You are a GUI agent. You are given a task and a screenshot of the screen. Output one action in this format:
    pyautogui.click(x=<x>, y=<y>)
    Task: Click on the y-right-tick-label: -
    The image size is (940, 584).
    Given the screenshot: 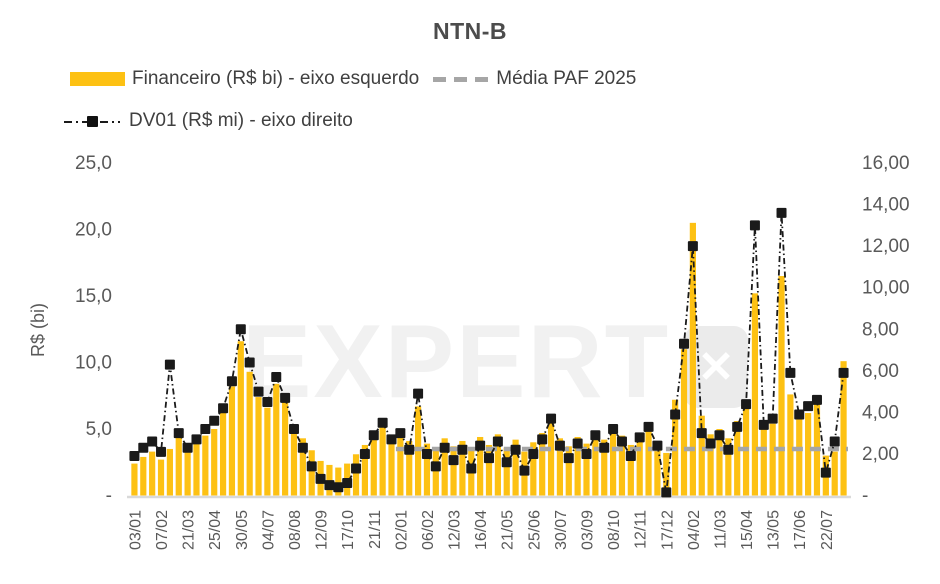 What is the action you would take?
    pyautogui.click(x=865, y=496)
    